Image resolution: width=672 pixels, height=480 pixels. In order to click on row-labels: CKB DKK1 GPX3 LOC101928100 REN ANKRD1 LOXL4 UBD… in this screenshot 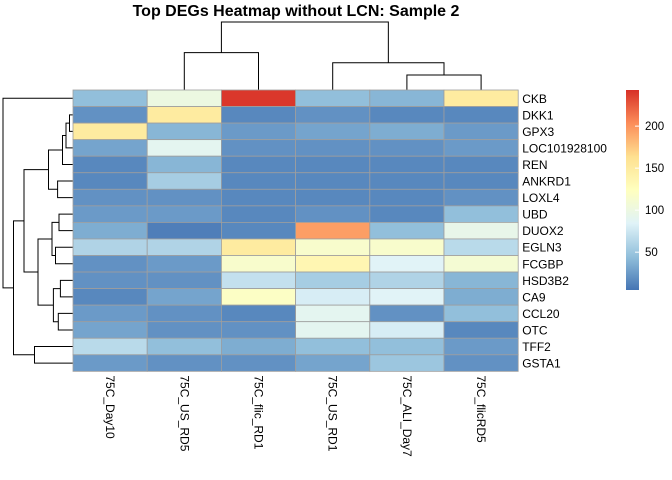, I will do `click(564, 231)`.